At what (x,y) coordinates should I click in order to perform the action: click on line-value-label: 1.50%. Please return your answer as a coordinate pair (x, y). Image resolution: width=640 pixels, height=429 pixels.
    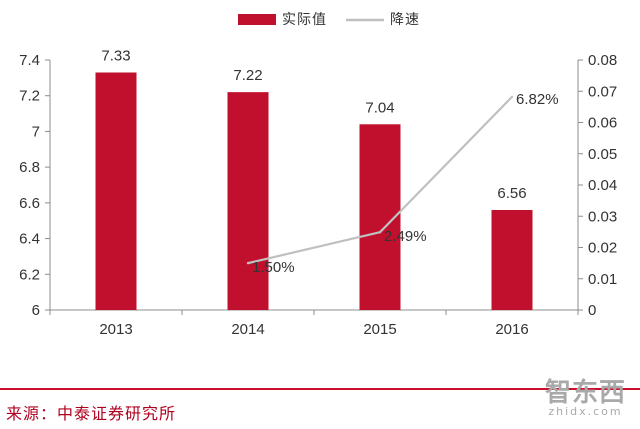
    Looking at the image, I should click on (273, 267).